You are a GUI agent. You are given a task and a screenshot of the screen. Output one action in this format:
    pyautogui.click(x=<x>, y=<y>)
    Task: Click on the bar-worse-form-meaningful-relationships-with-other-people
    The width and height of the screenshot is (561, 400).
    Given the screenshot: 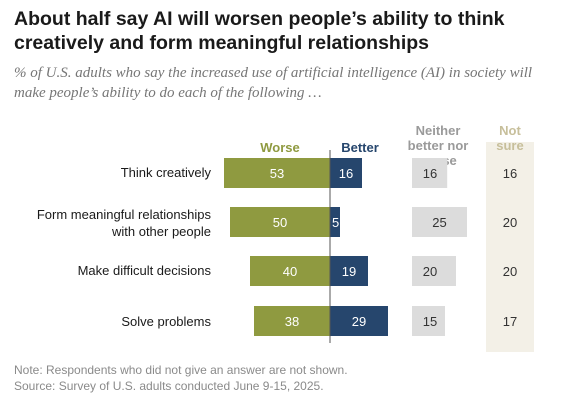 What is the action you would take?
    pyautogui.click(x=280, y=222)
    